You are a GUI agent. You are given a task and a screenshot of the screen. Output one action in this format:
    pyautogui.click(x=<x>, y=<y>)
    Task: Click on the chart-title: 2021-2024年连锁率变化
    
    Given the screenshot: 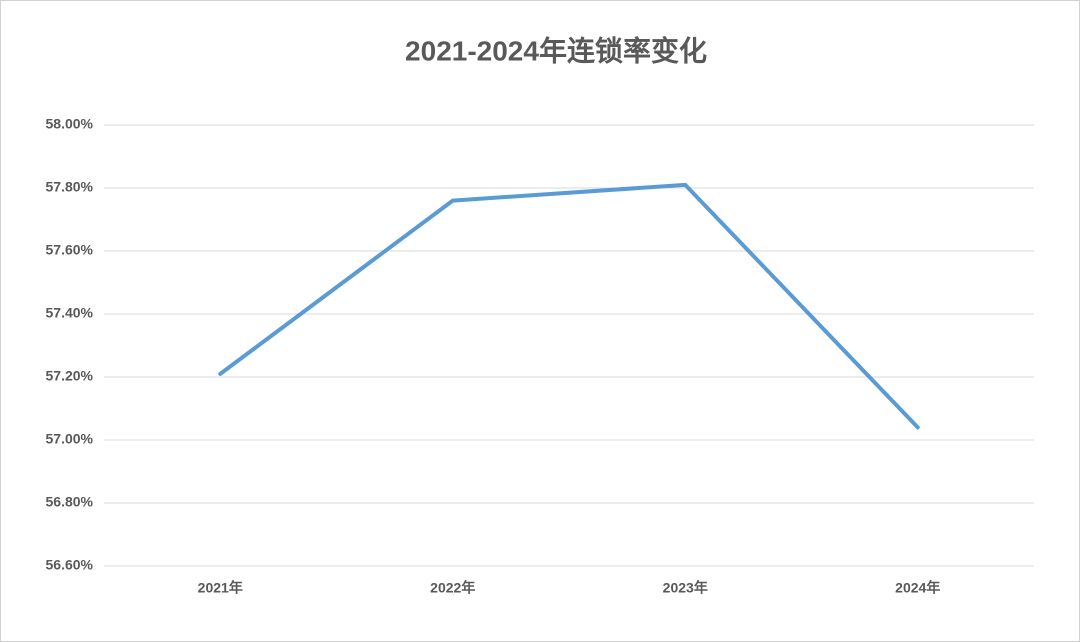 What is the action you would take?
    pyautogui.click(x=556, y=50)
    